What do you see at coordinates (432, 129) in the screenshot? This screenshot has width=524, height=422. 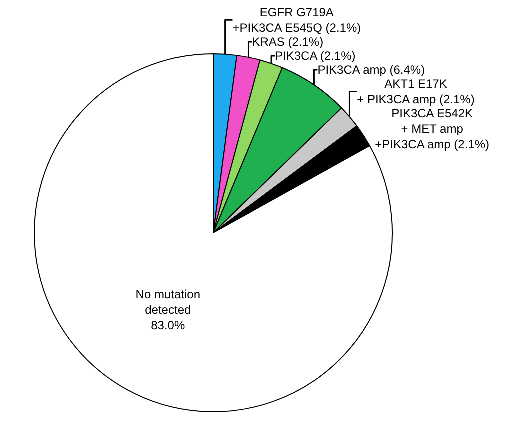 I see `slice-label: PIK3CA E542K + MET amp +PIK3CA amp (2.1%)` at bounding box center [432, 129].